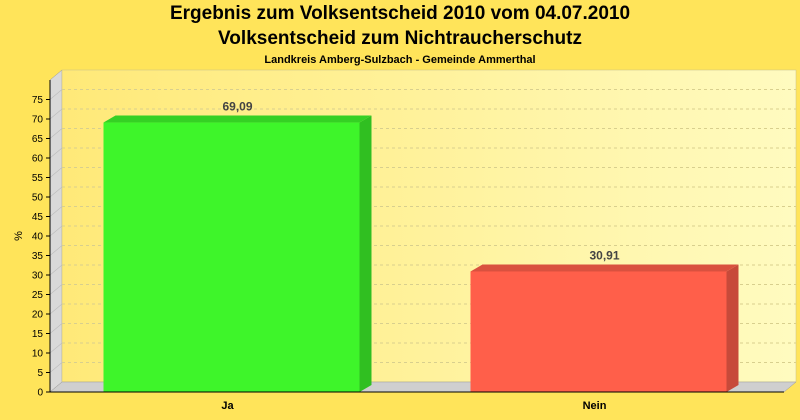 The height and width of the screenshot is (420, 800). I want to click on bar-nein: 30,91, so click(604, 320).